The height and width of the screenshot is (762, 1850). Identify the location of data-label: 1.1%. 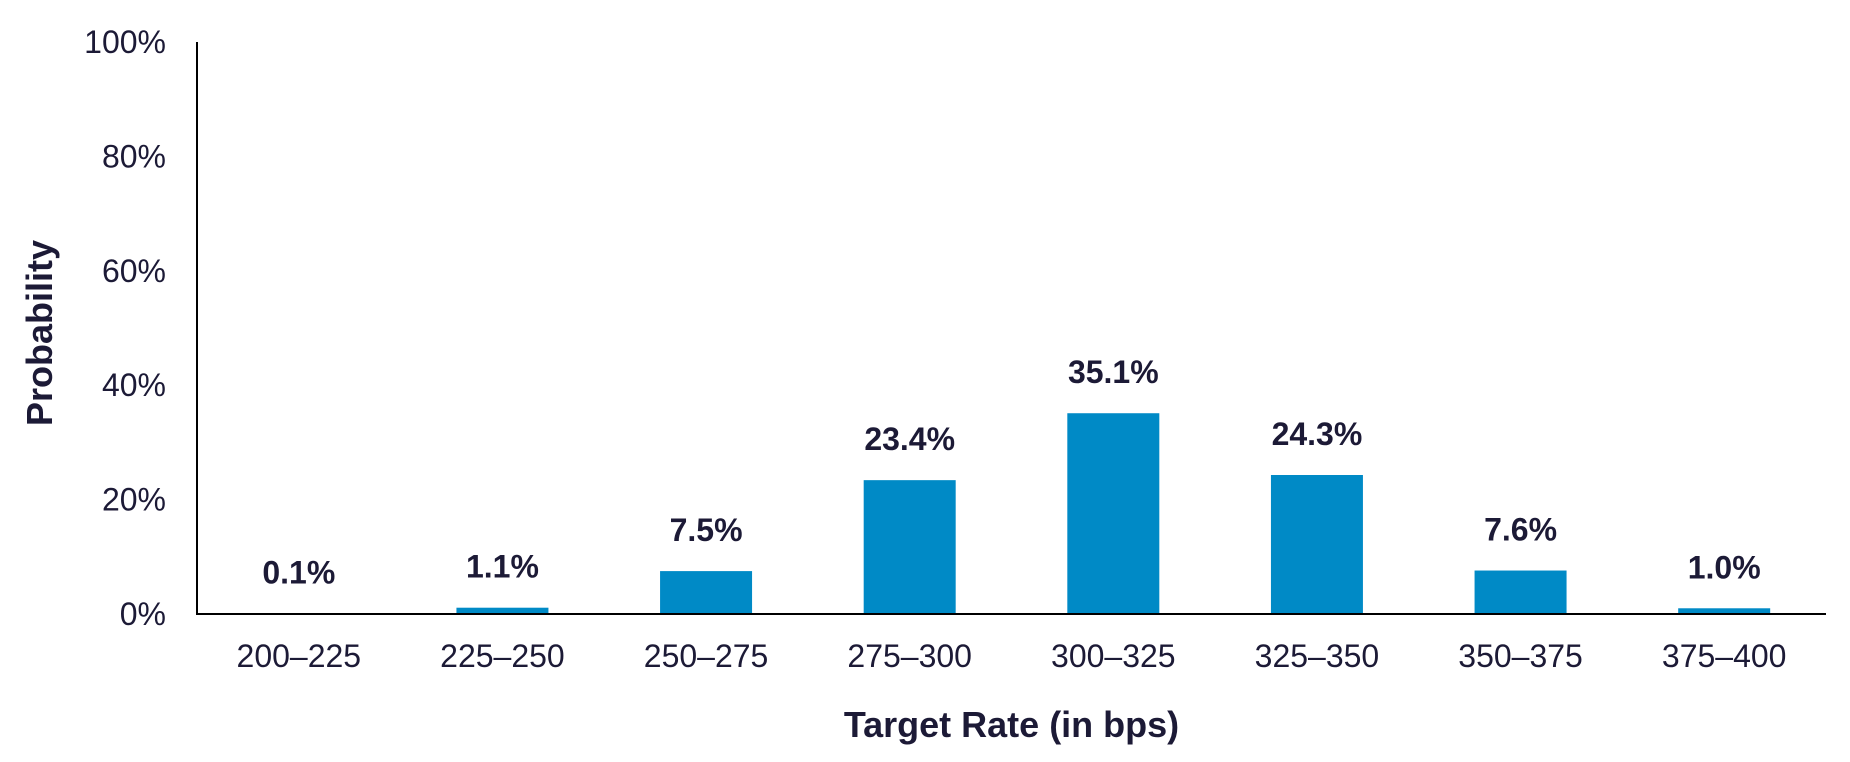
(502, 567).